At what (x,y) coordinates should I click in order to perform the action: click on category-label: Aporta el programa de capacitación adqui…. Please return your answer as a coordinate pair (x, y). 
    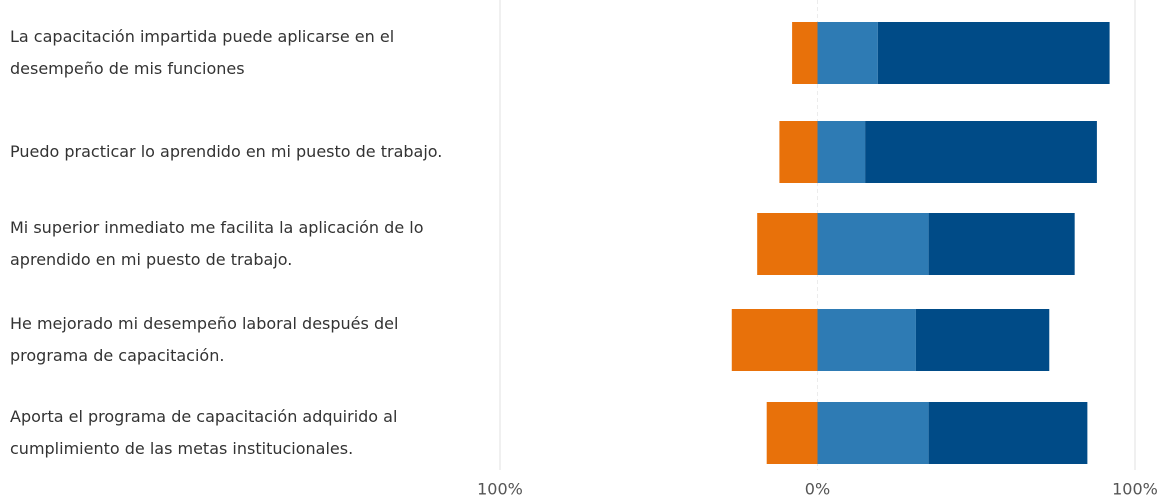
    Looking at the image, I should click on (204, 432).